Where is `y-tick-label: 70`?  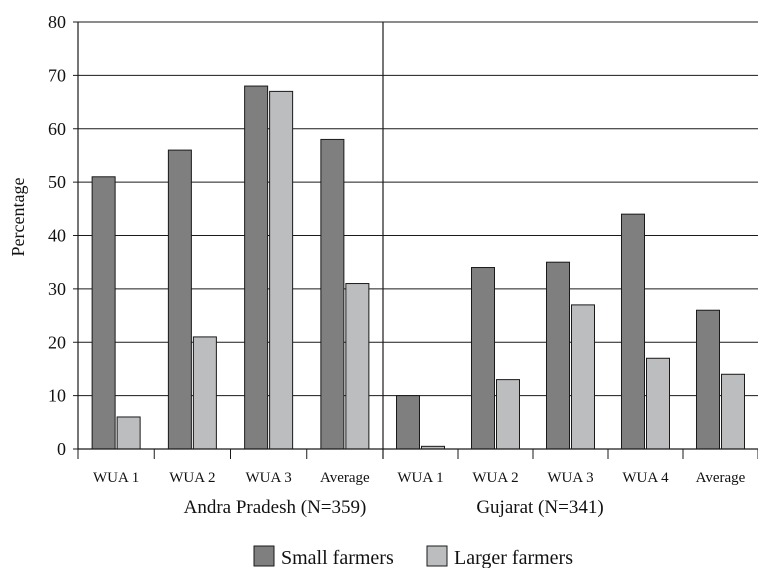
y-tick-label: 70 is located at coordinates (57, 75).